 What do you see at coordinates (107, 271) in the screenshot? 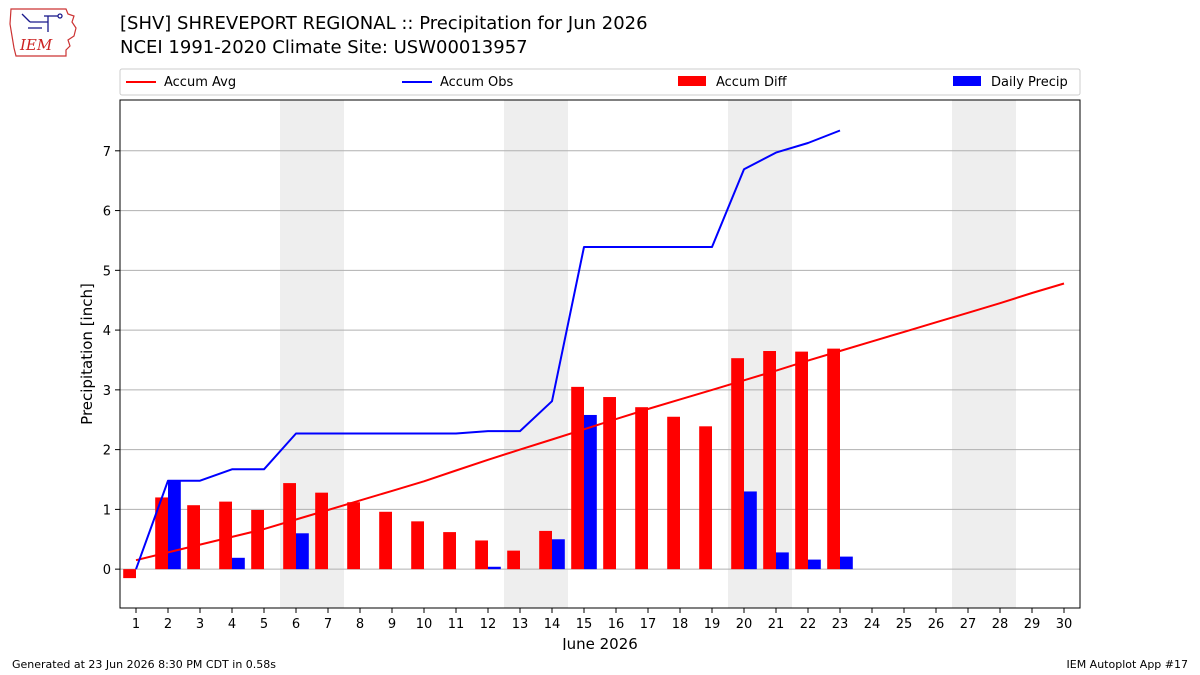
I see `y-tick-label-5: 5` at bounding box center [107, 271].